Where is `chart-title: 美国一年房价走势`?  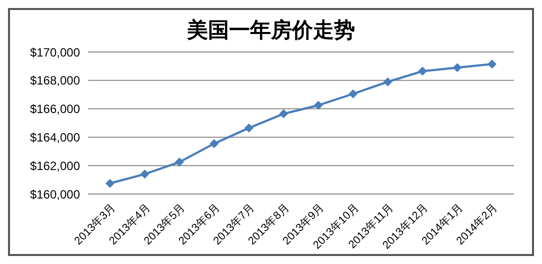 chart-title: 美国一年房价走势 is located at coordinates (271, 30).